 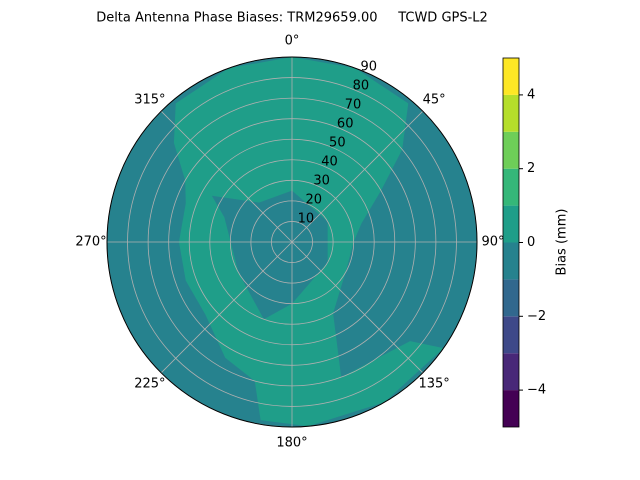 I want to click on colorbar-tick-label: 2, so click(x=531, y=168).